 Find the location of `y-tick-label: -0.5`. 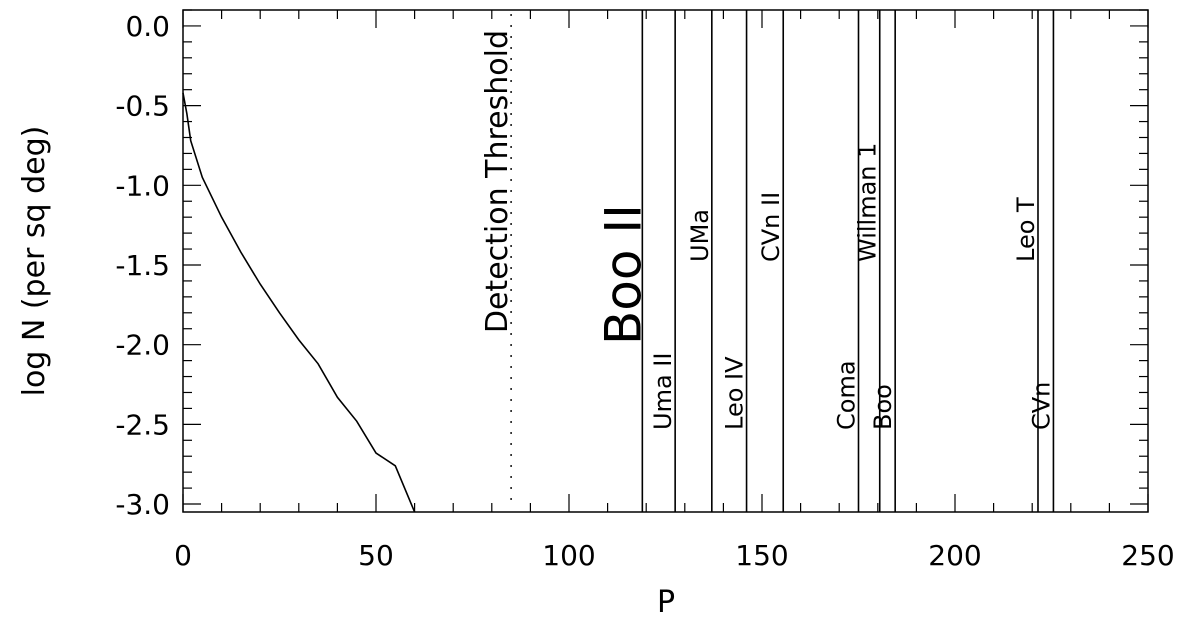

y-tick-label: -0.5 is located at coordinates (142, 106).